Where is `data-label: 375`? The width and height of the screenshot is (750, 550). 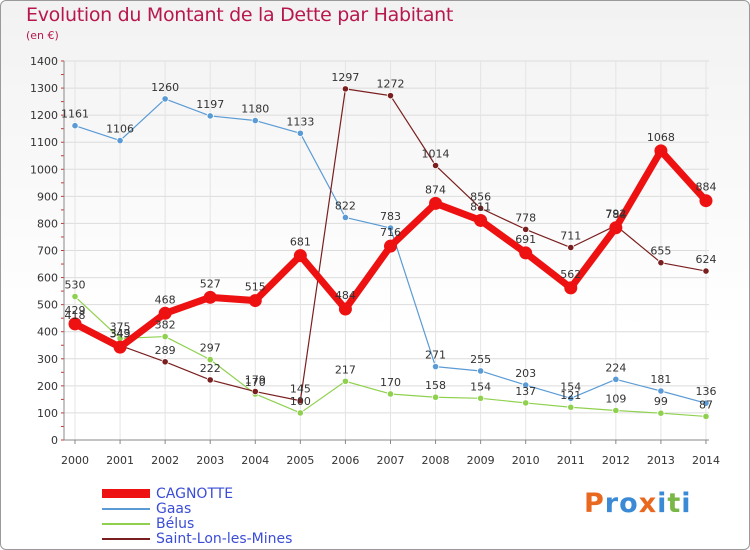 data-label: 375 is located at coordinates (120, 326).